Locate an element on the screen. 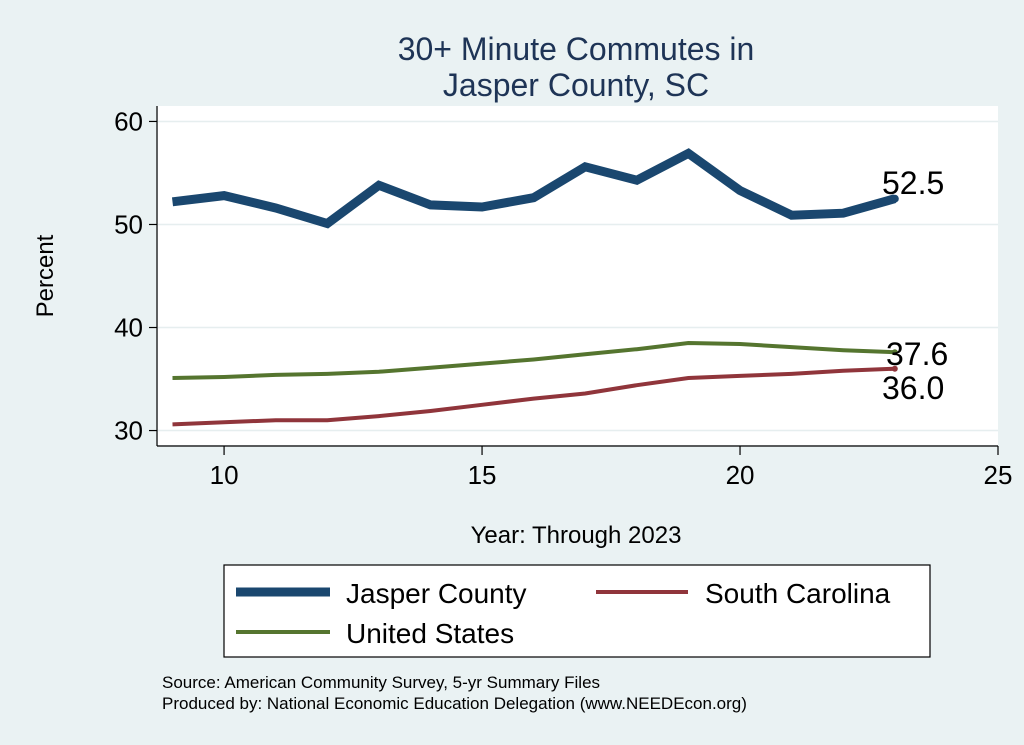  legend-label-united-states: United States is located at coordinates (430, 633).